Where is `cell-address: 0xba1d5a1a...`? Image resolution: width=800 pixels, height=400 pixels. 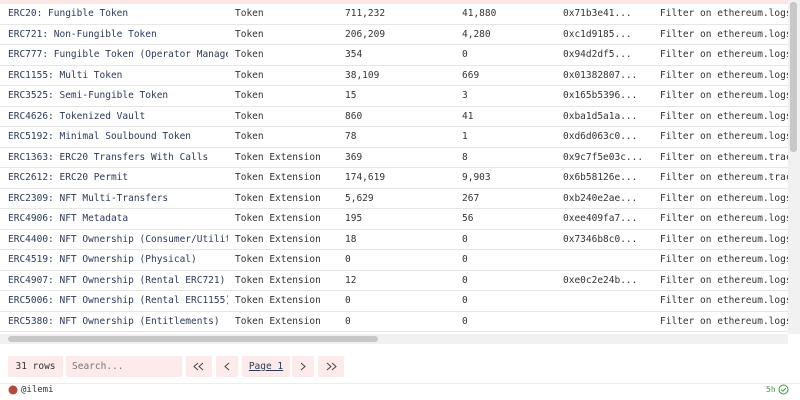 cell-address: 0xba1d5a1a... is located at coordinates (600, 116).